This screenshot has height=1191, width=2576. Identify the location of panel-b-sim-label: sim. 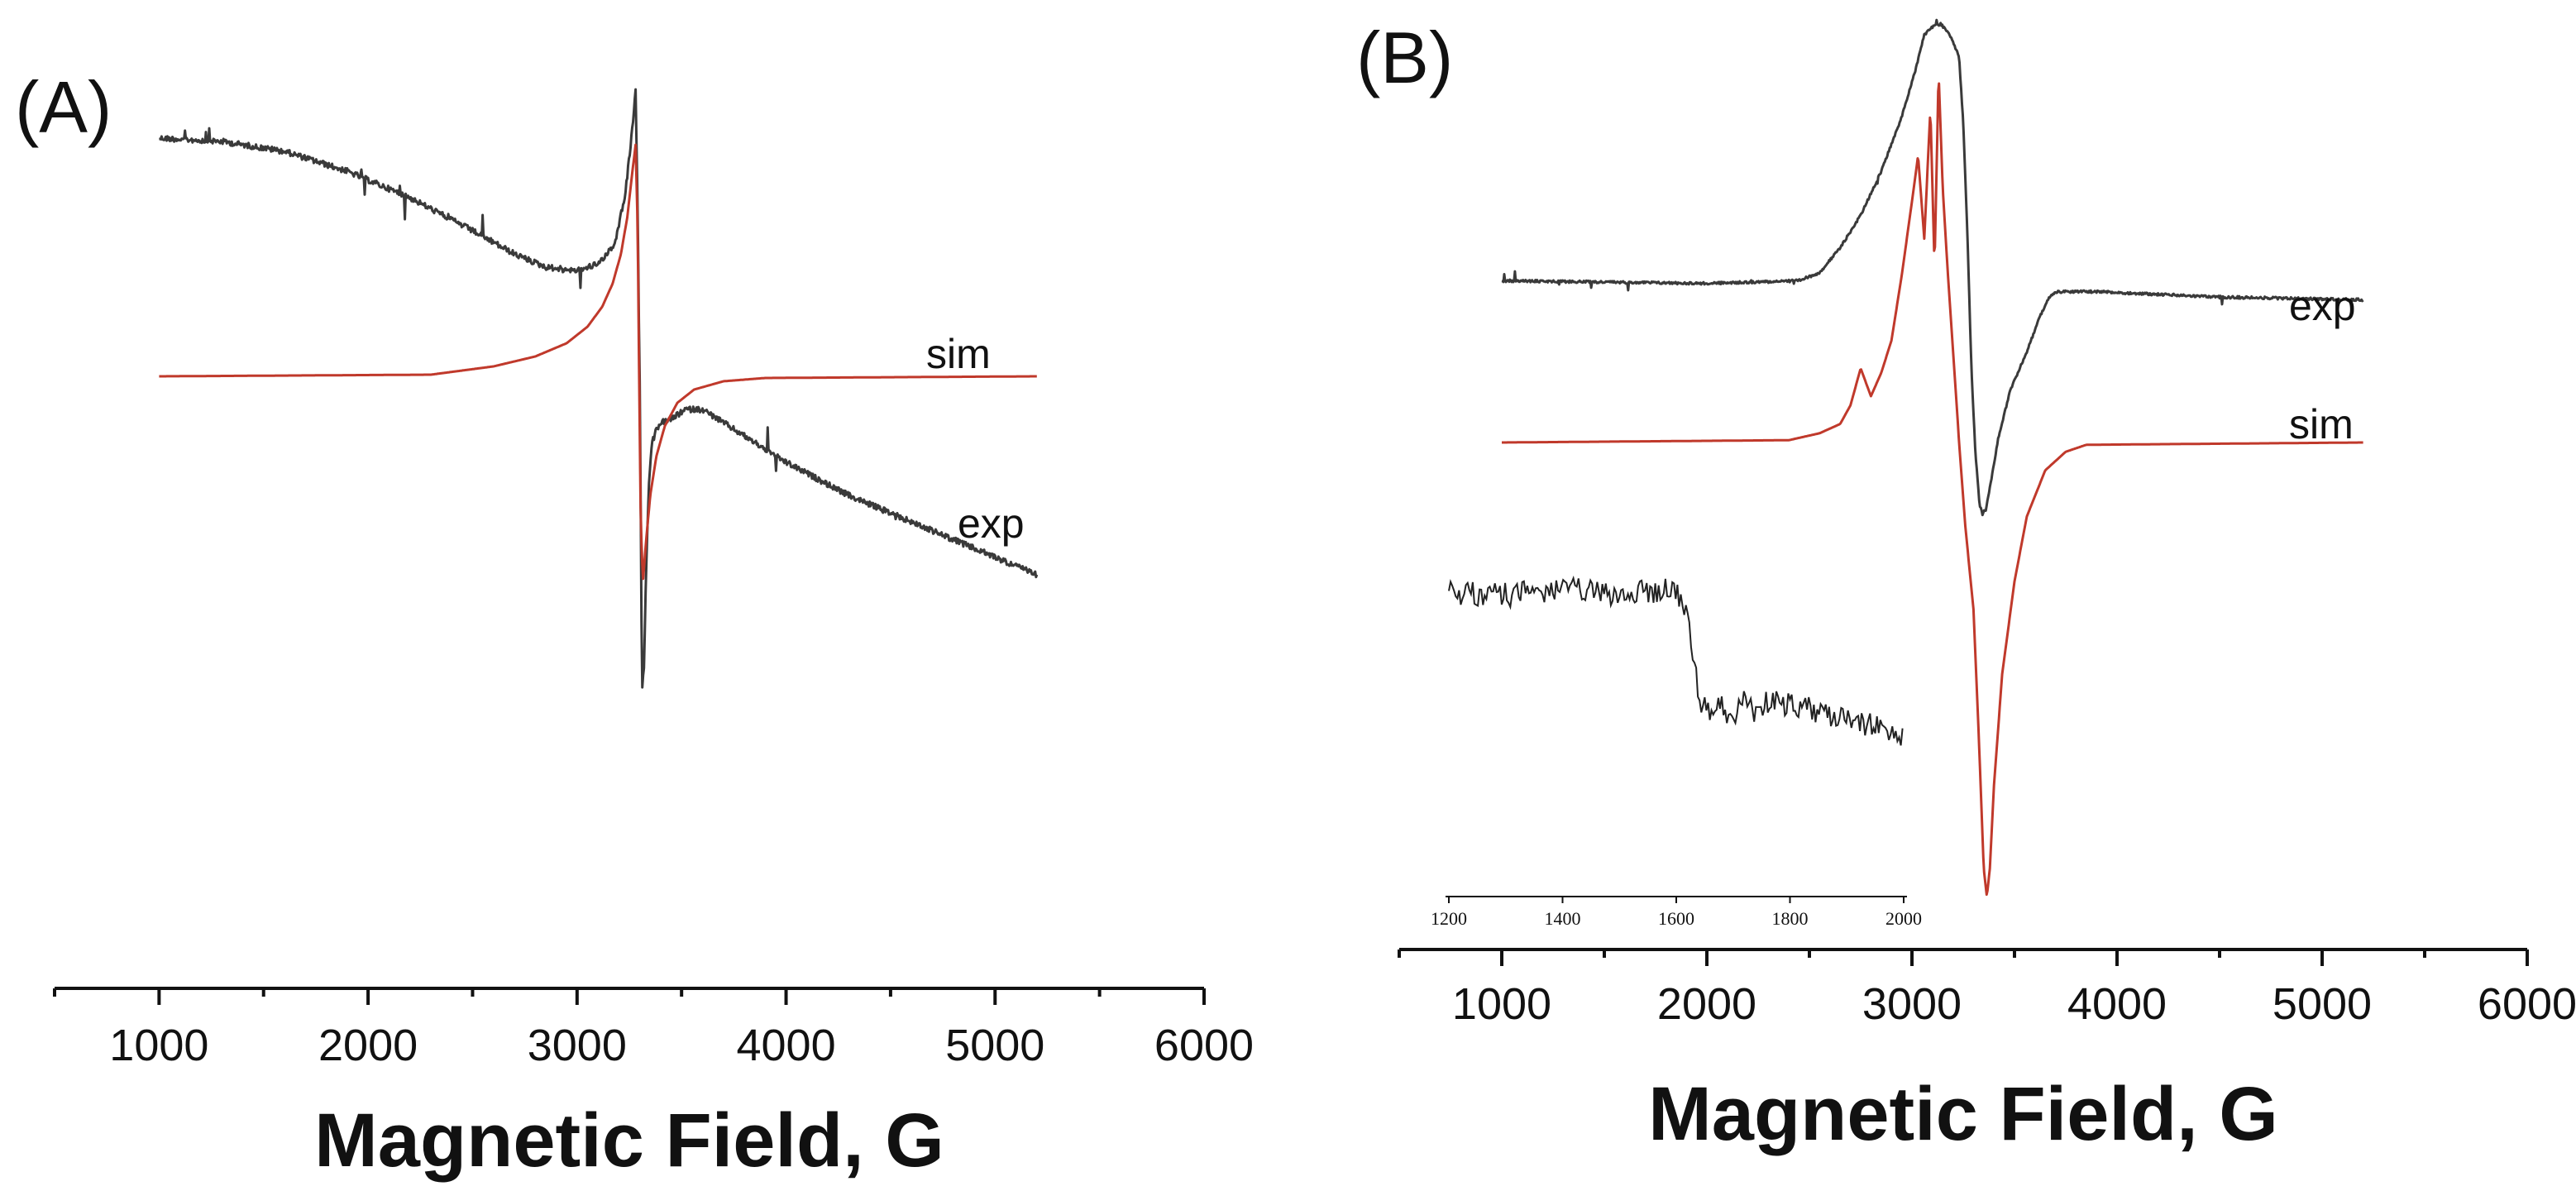
(2321, 424).